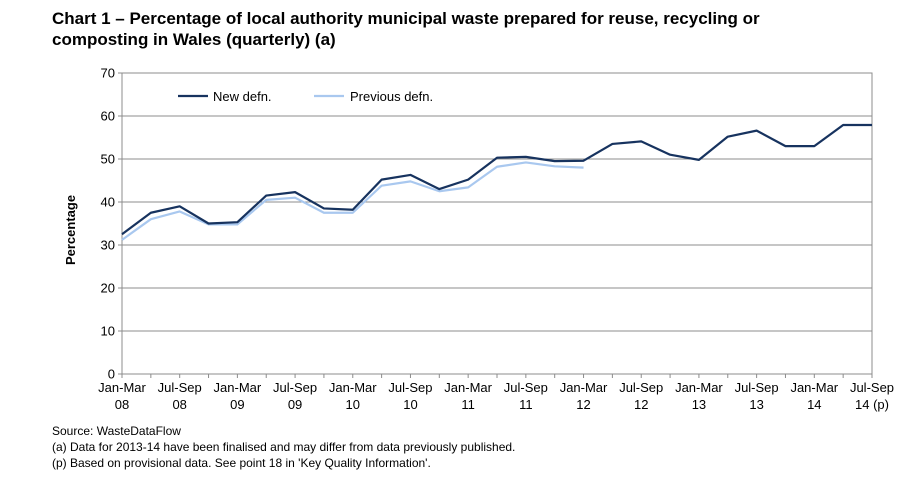 This screenshot has width=923, height=477. I want to click on y-tick-label: 30, so click(108, 245).